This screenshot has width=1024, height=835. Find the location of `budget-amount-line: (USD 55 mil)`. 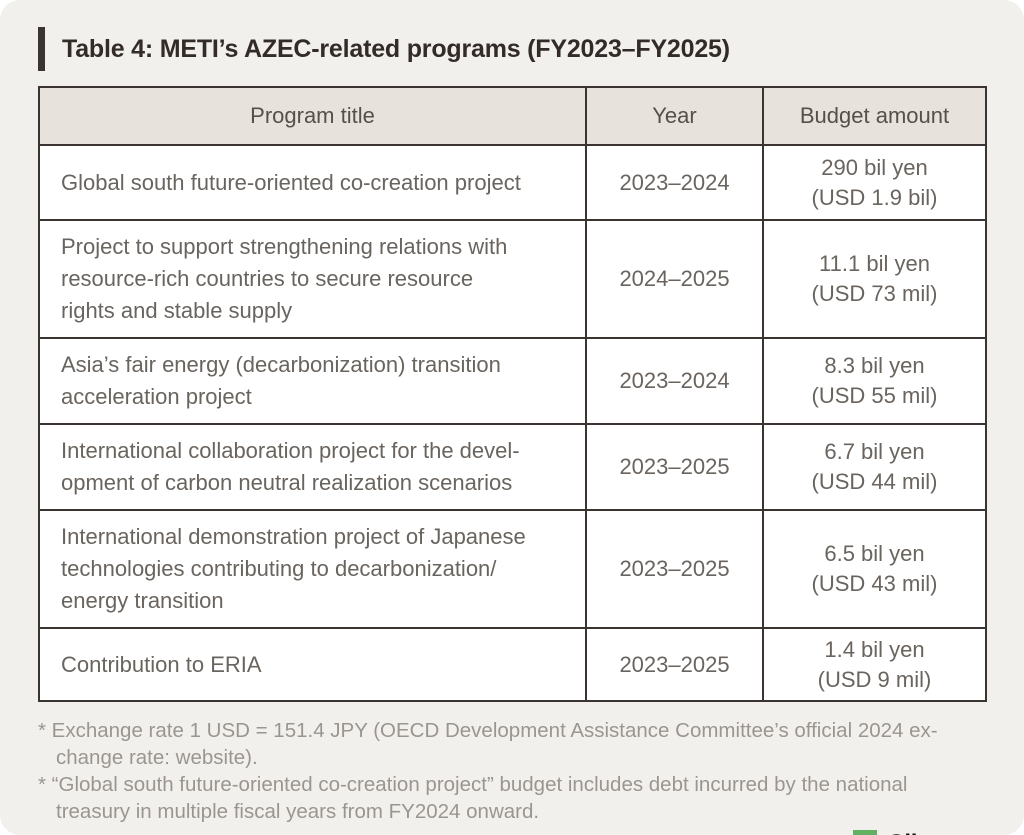

budget-amount-line: (USD 55 mil) is located at coordinates (874, 395).